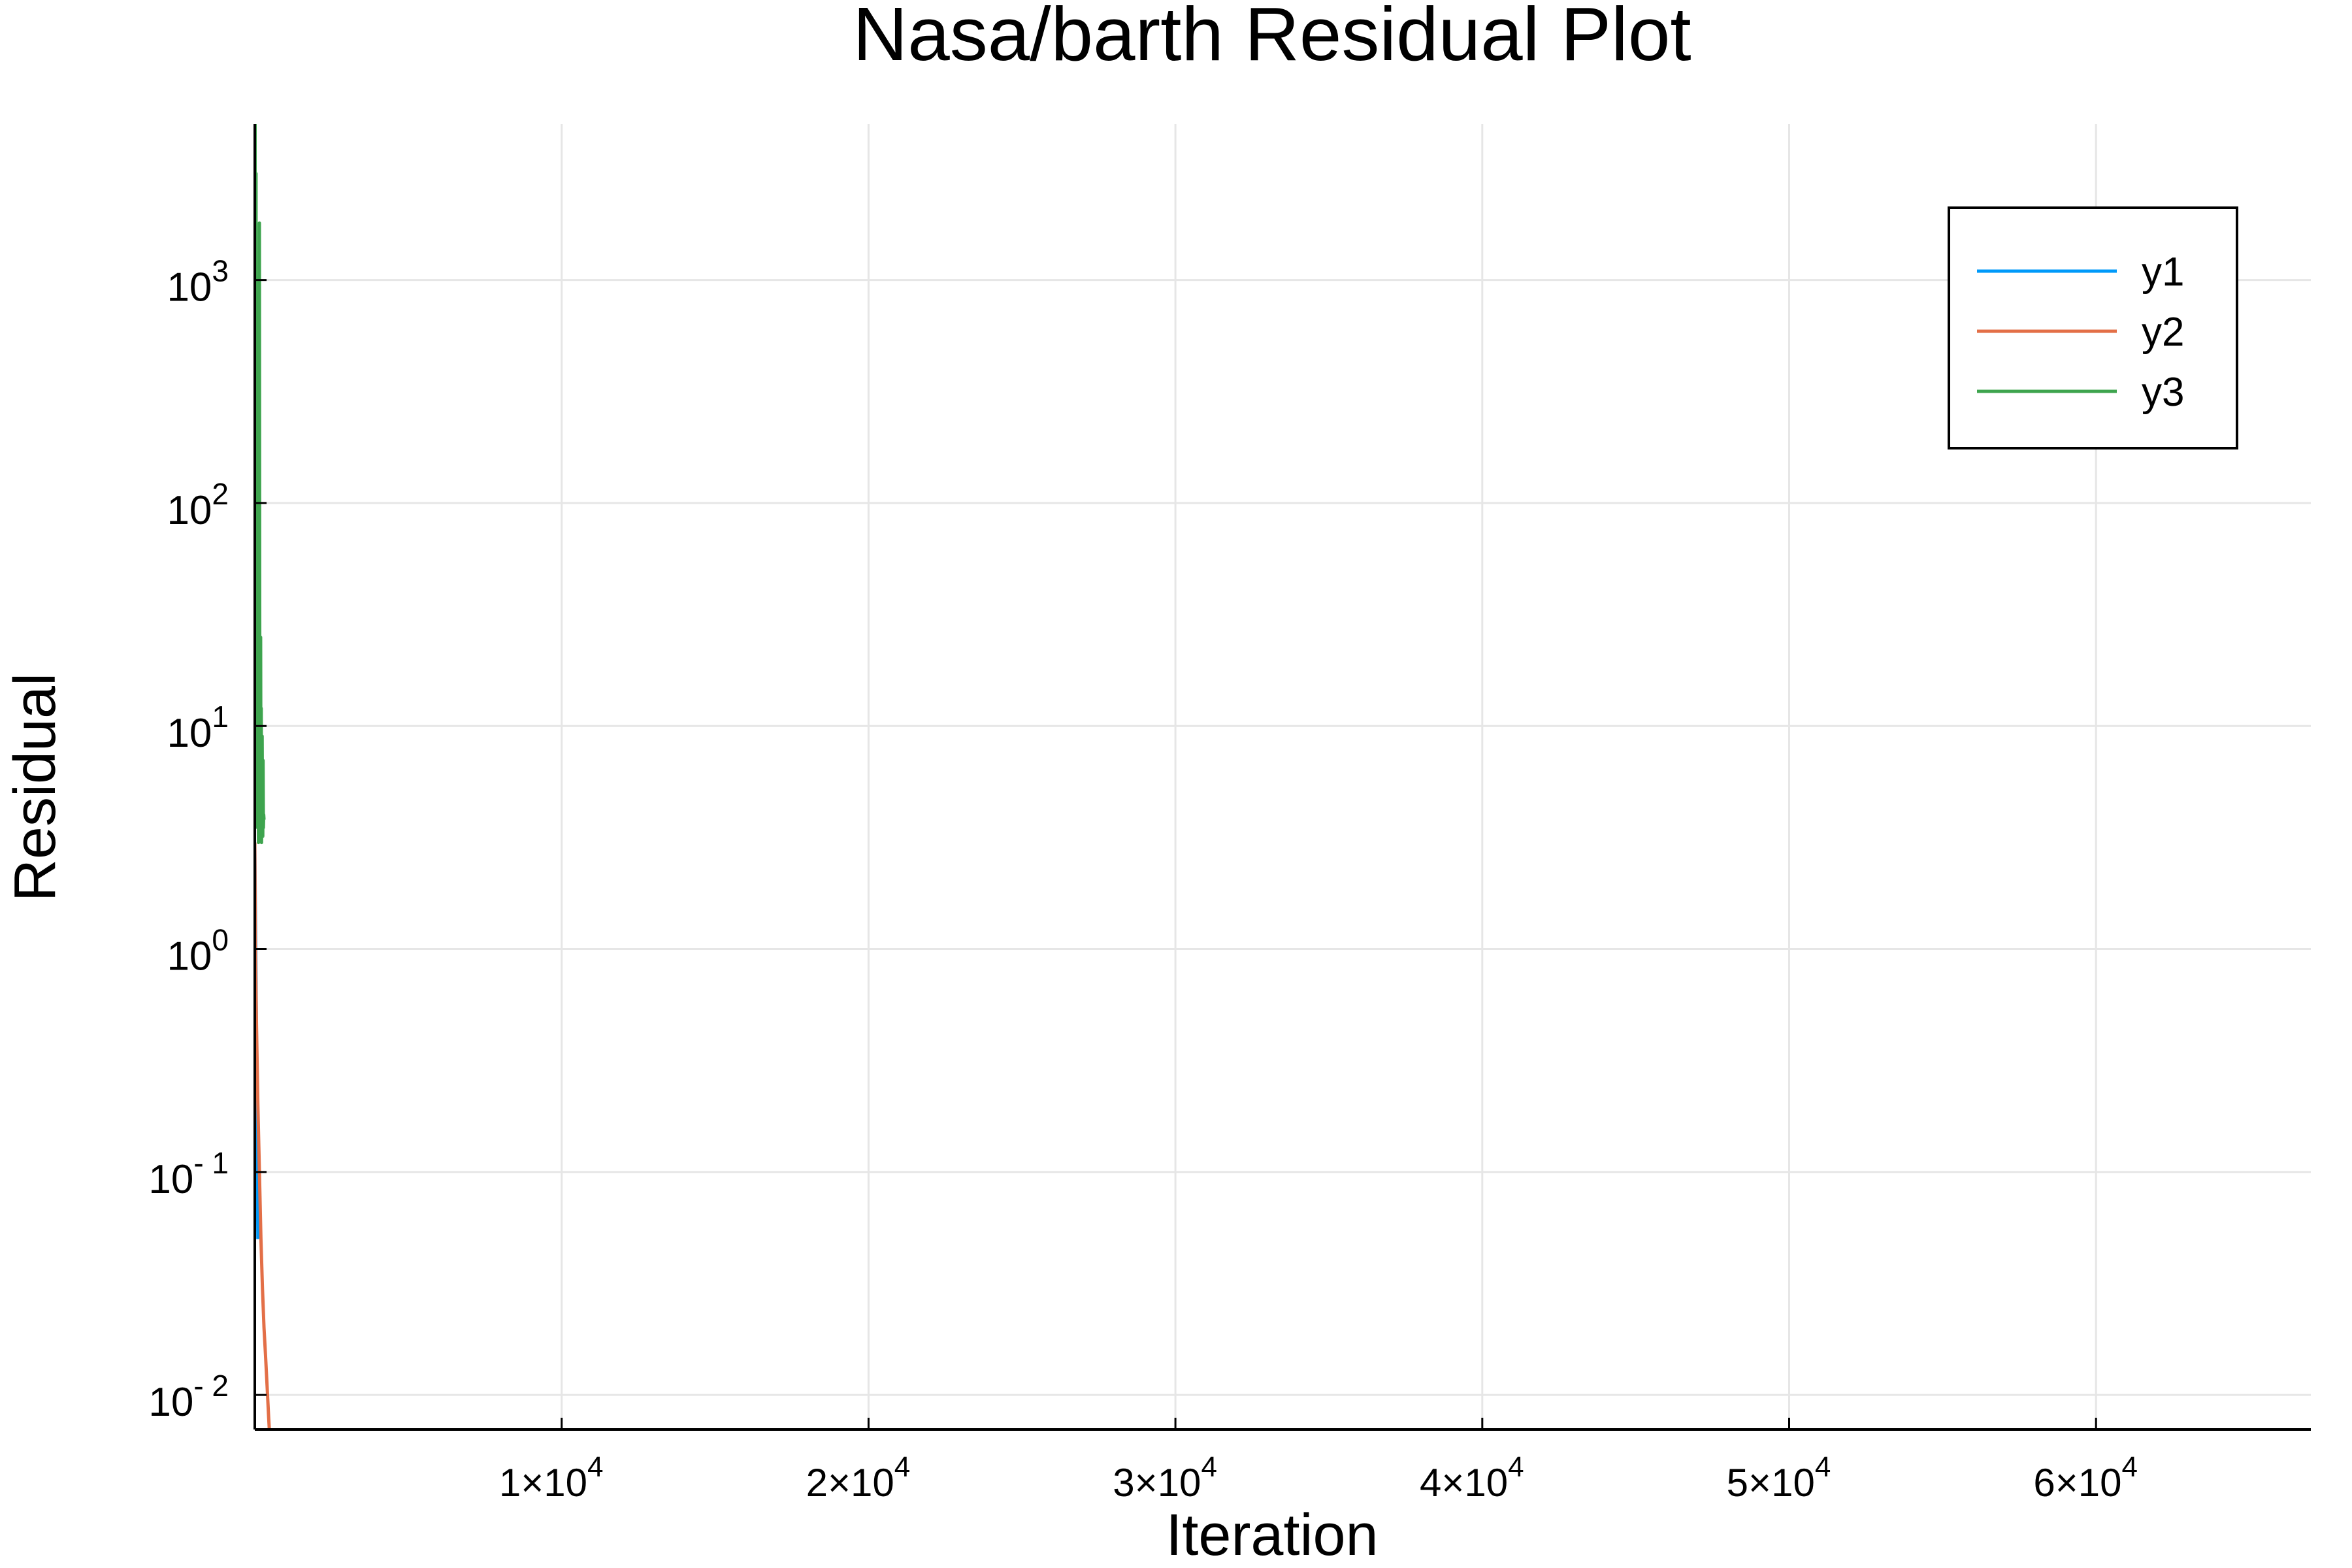  I want to click on y-tick-label: 10- 1, so click(188, 1174).